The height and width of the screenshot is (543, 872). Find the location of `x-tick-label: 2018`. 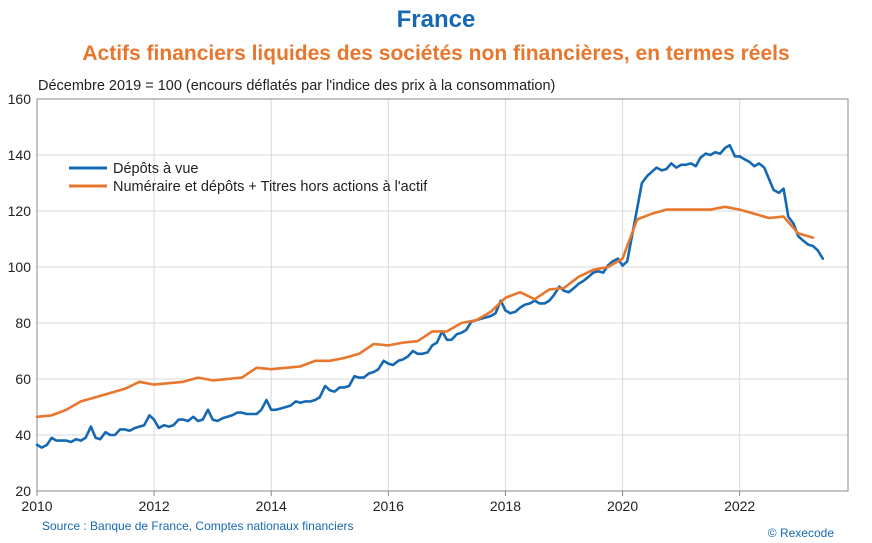

x-tick-label: 2018 is located at coordinates (505, 506).